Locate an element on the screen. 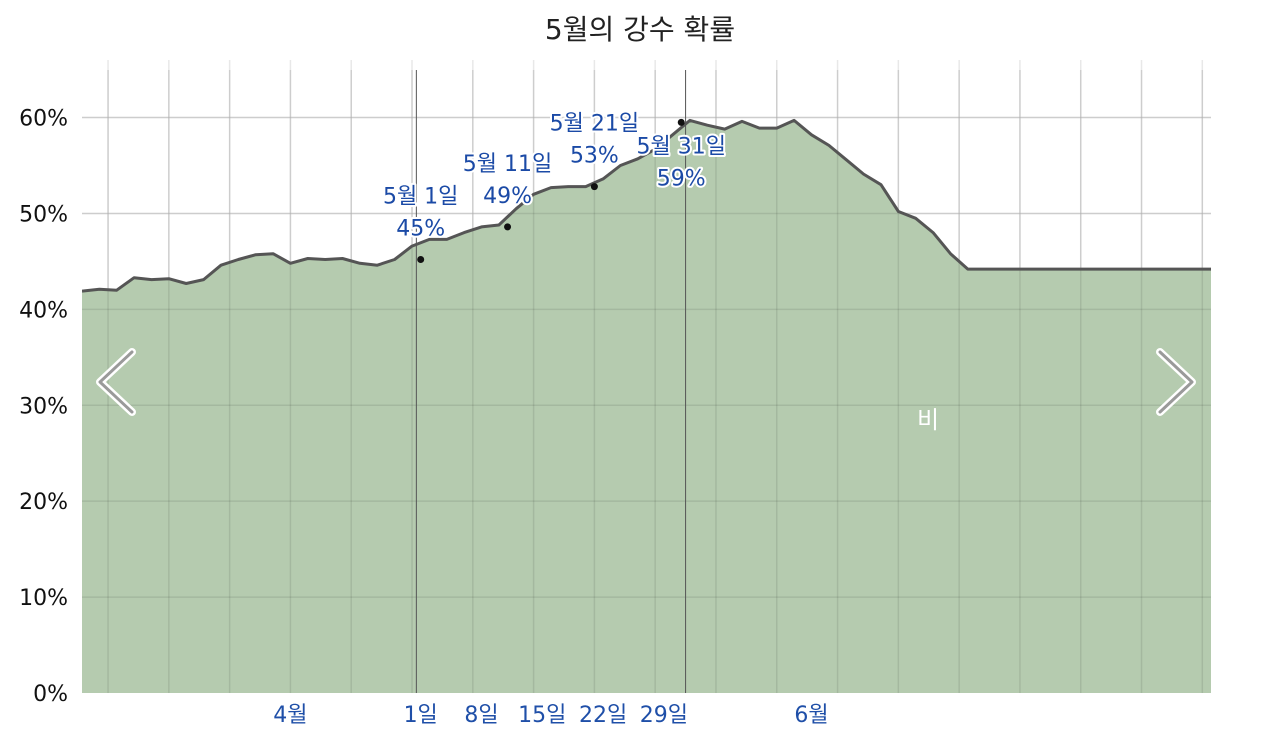 The height and width of the screenshot is (744, 1280). x-tick-label: 15일 is located at coordinates (542, 715).